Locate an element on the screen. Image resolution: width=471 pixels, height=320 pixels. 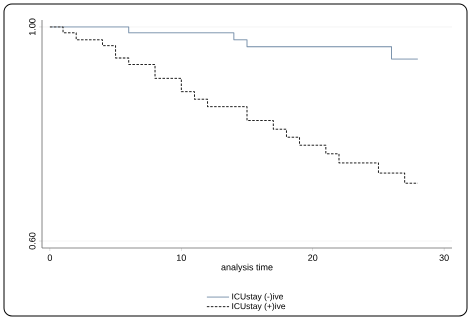
y-tick-label: 0.60 is located at coordinates (32, 241).